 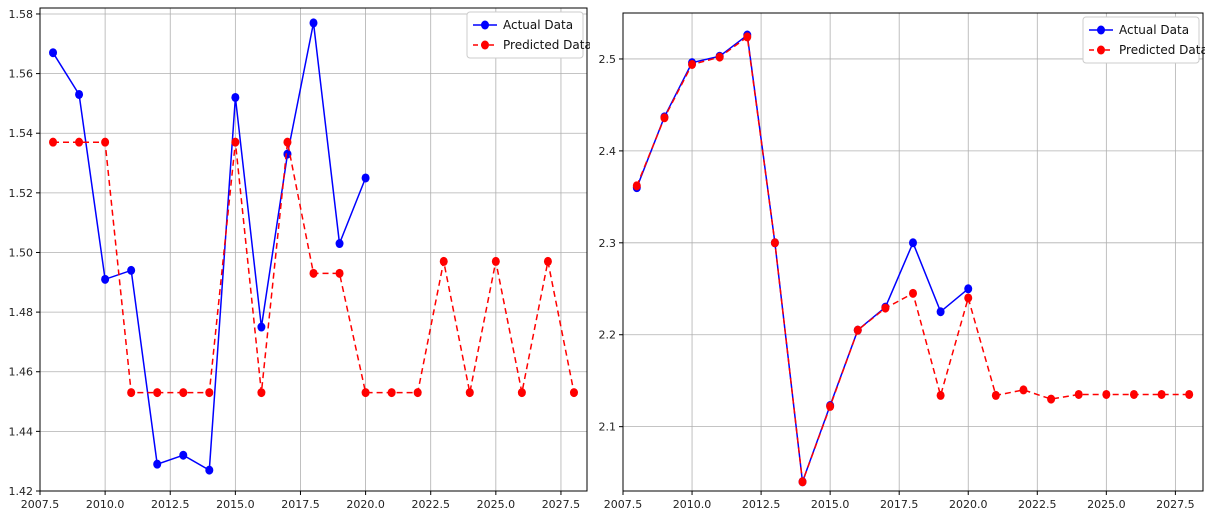 What do you see at coordinates (21, 491) in the screenshot?
I see `y-tick-label: 1.42` at bounding box center [21, 491].